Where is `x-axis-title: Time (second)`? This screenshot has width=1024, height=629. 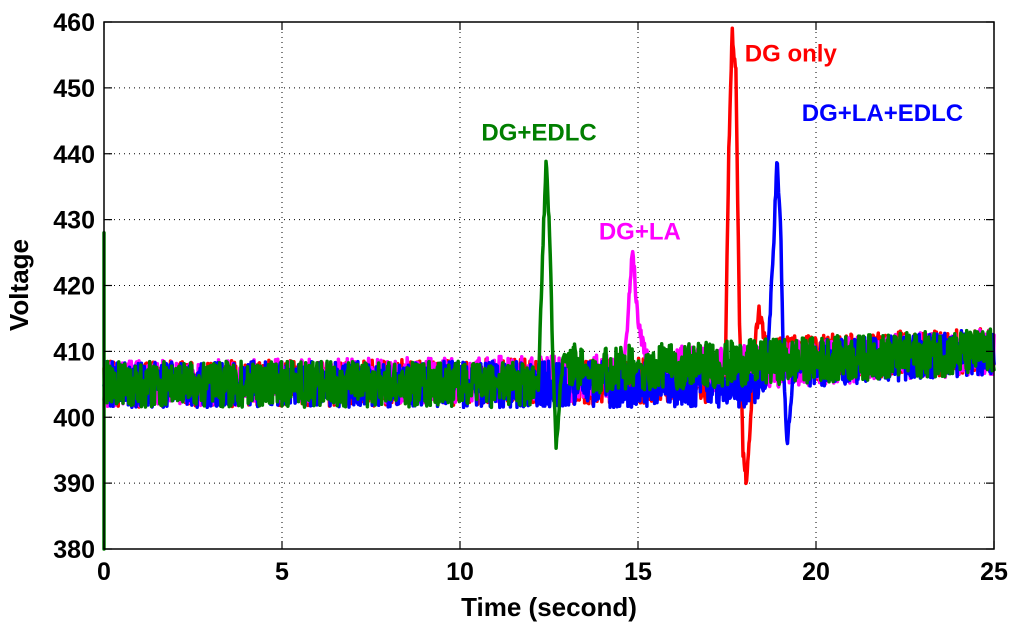 x-axis-title: Time (second) is located at coordinates (549, 607).